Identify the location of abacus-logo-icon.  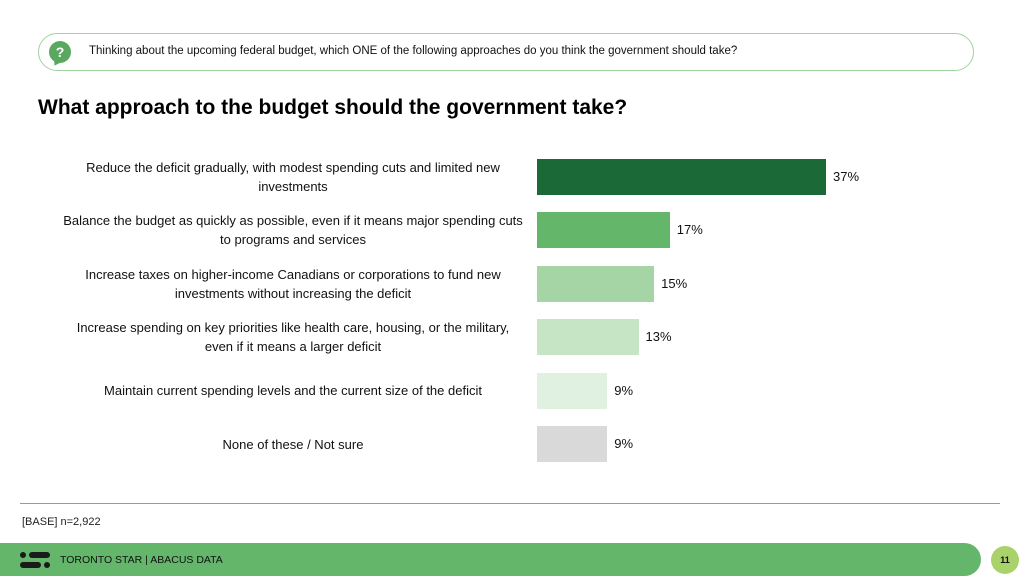
(35, 560).